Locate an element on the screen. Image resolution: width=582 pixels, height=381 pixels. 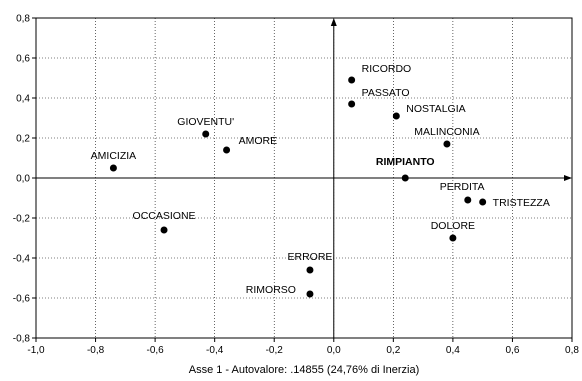
point-label-amicizia: AMICIZIA is located at coordinates (114, 156).